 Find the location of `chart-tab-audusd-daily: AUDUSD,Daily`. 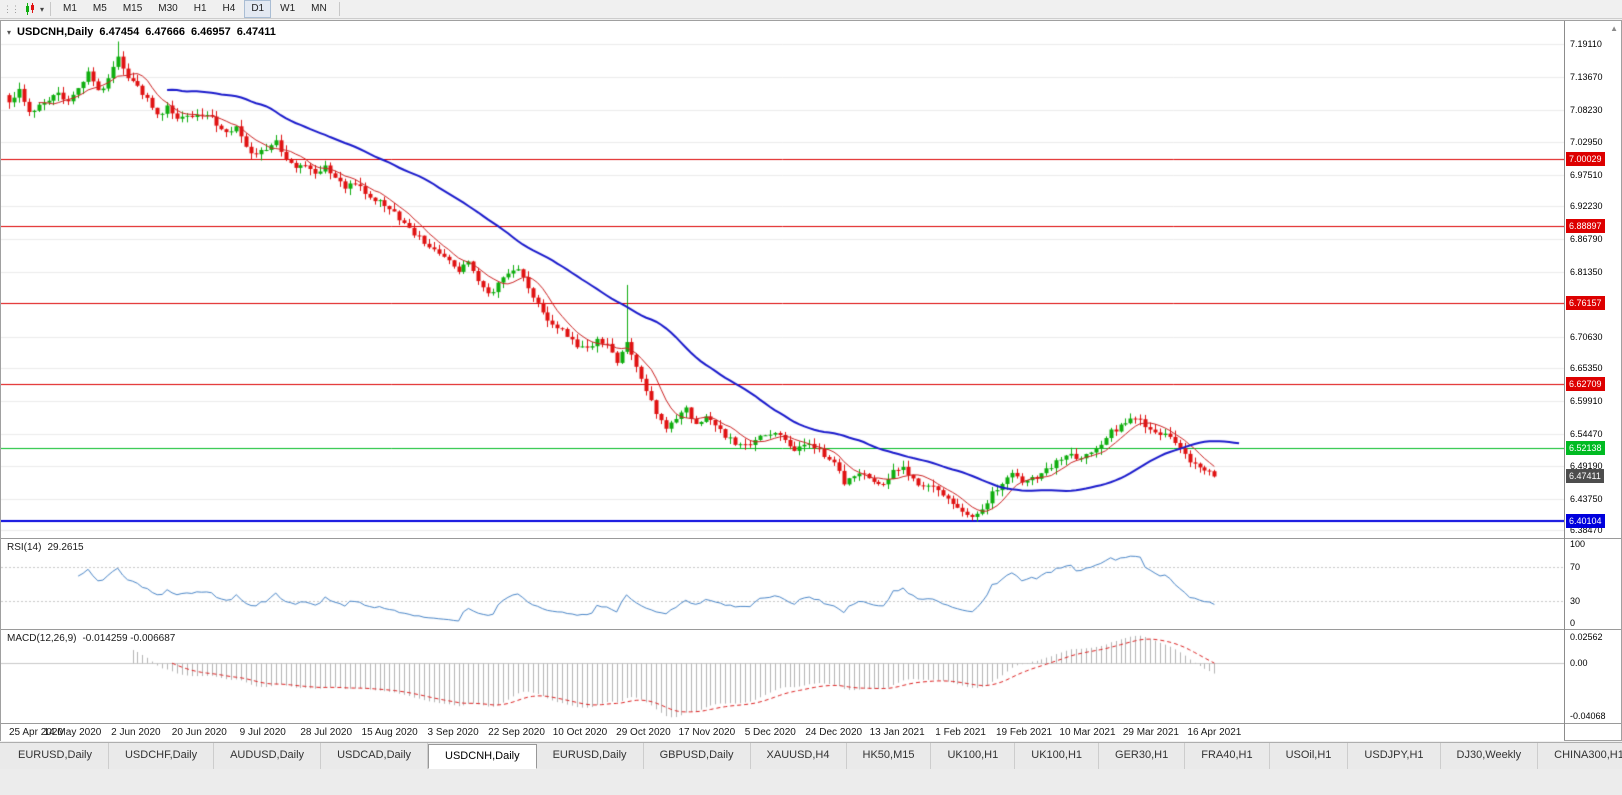

chart-tab-audusd-daily: AUDUSD,Daily is located at coordinates (268, 756).